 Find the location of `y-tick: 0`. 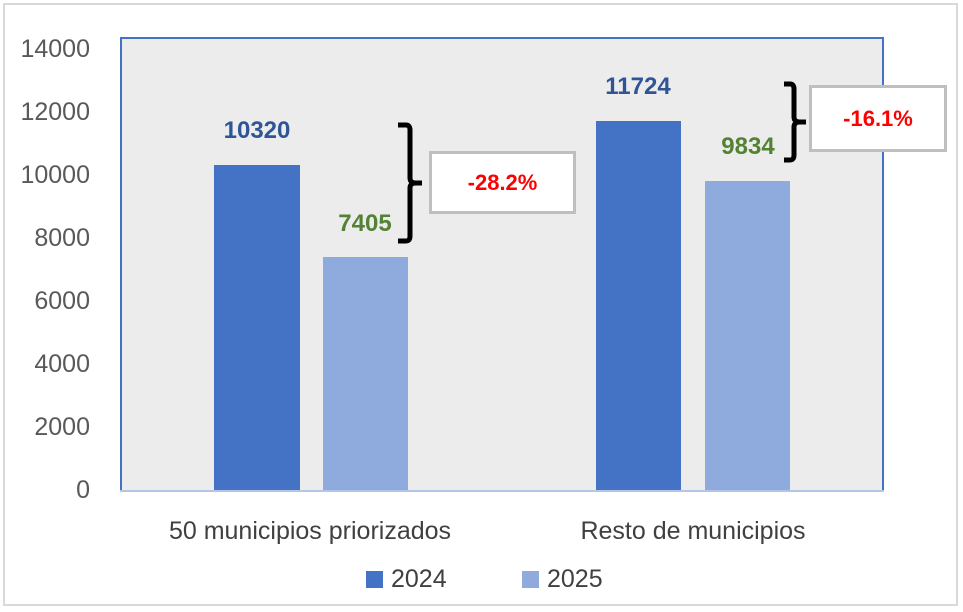

y-tick: 0 is located at coordinates (83, 490).